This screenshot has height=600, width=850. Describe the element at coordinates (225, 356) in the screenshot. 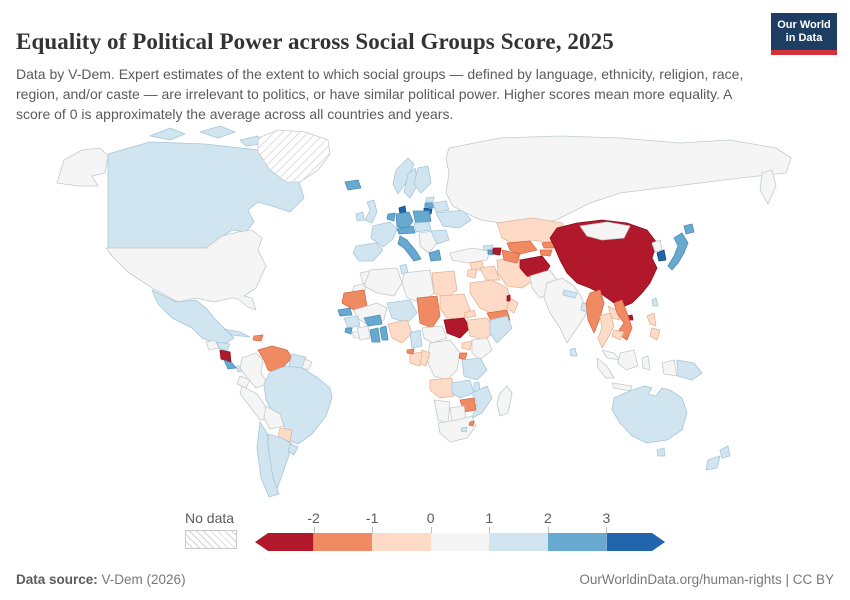

I see `country-nicaragua` at that location.